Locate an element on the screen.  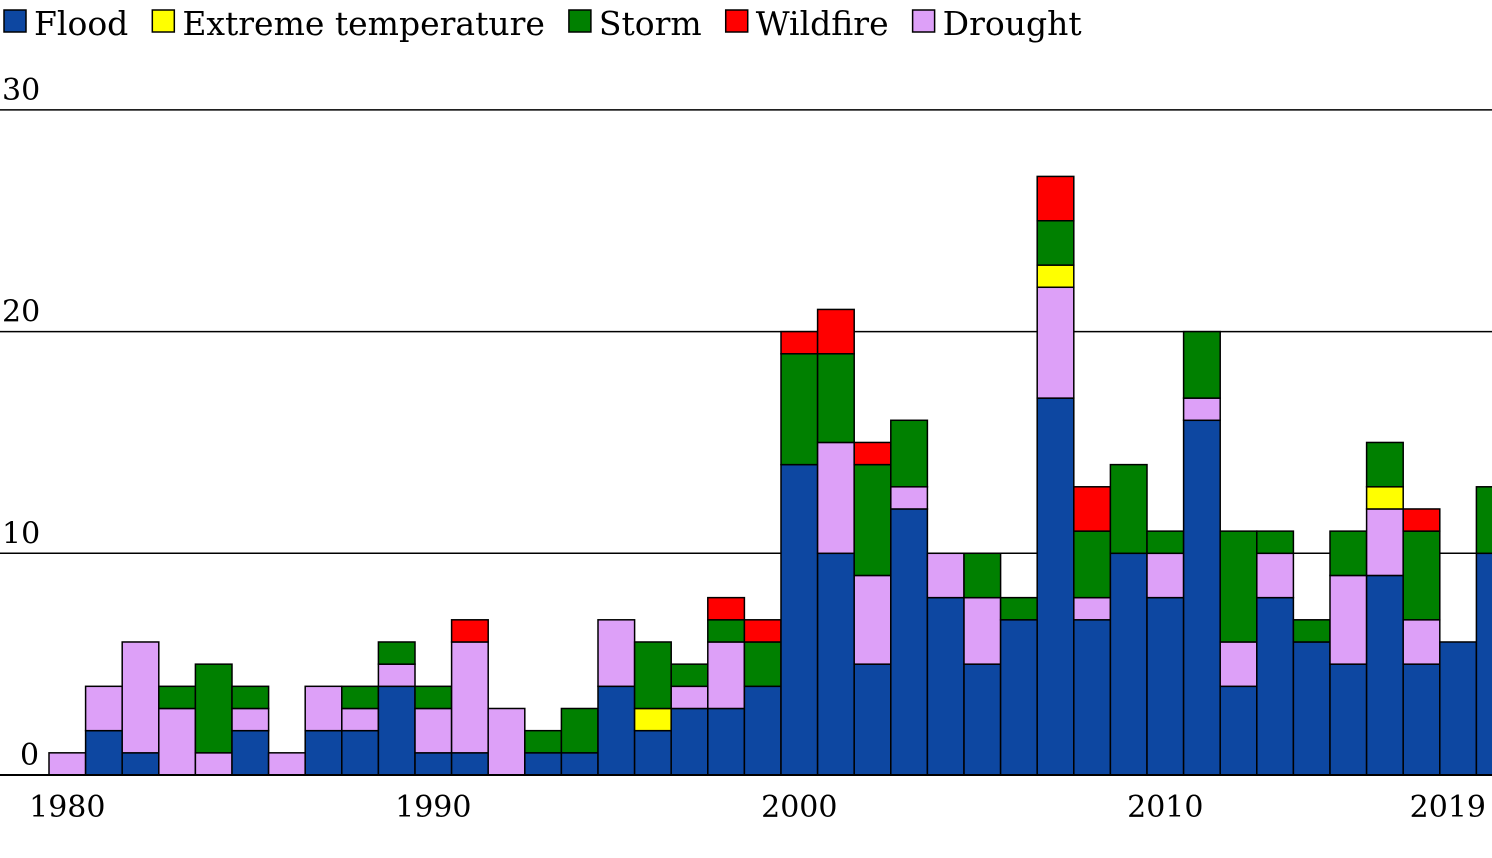
bar-segment-1990-drought is located at coordinates (433, 730).